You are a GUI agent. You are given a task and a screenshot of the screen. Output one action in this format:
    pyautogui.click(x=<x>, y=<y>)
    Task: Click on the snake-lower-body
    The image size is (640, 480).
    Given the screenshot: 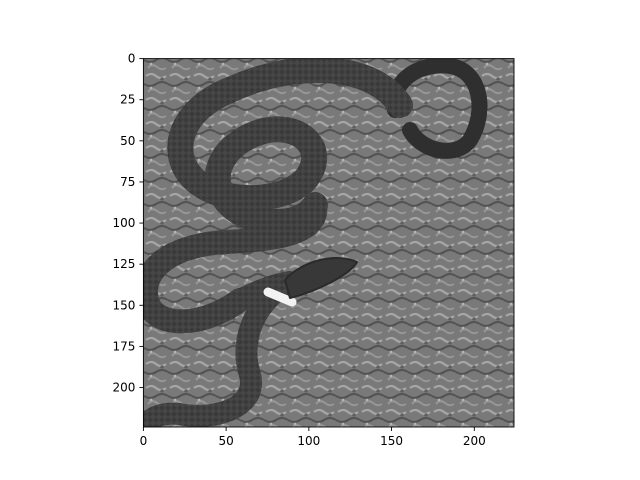 What is the action you would take?
    pyautogui.click(x=235, y=263)
    